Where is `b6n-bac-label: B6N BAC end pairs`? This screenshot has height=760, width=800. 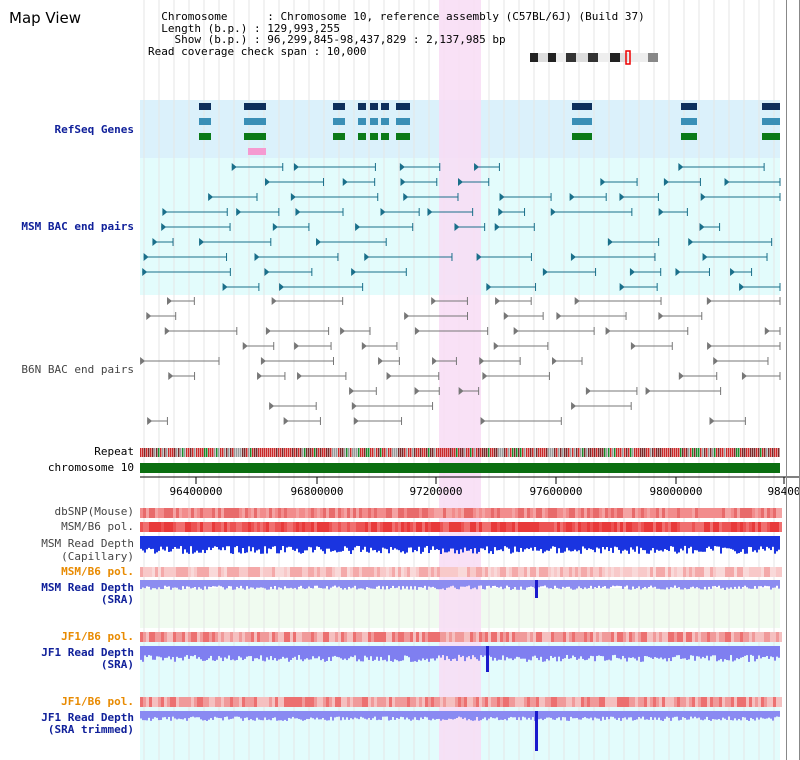
b6n-bac-label: B6N BAC end pairs is located at coordinates (77, 369).